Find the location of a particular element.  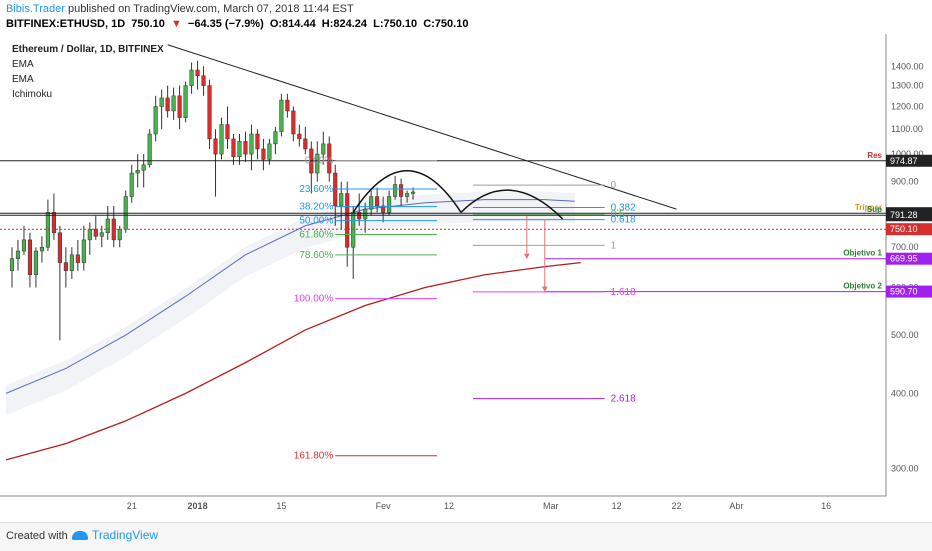

fib-extension-label: 0.618 is located at coordinates (623, 220).